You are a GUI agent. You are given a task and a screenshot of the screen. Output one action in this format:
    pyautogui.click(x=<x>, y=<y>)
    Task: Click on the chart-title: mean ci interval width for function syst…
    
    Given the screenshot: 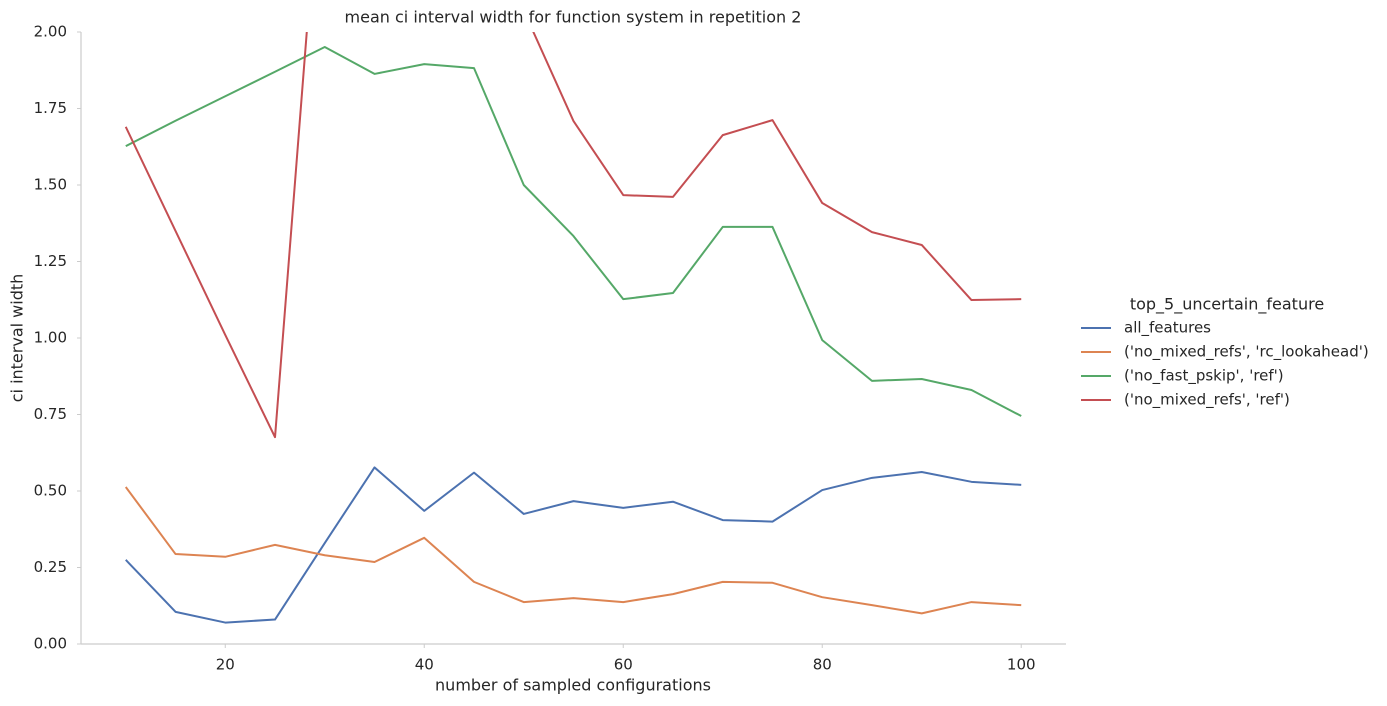 What is the action you would take?
    pyautogui.click(x=573, y=17)
    